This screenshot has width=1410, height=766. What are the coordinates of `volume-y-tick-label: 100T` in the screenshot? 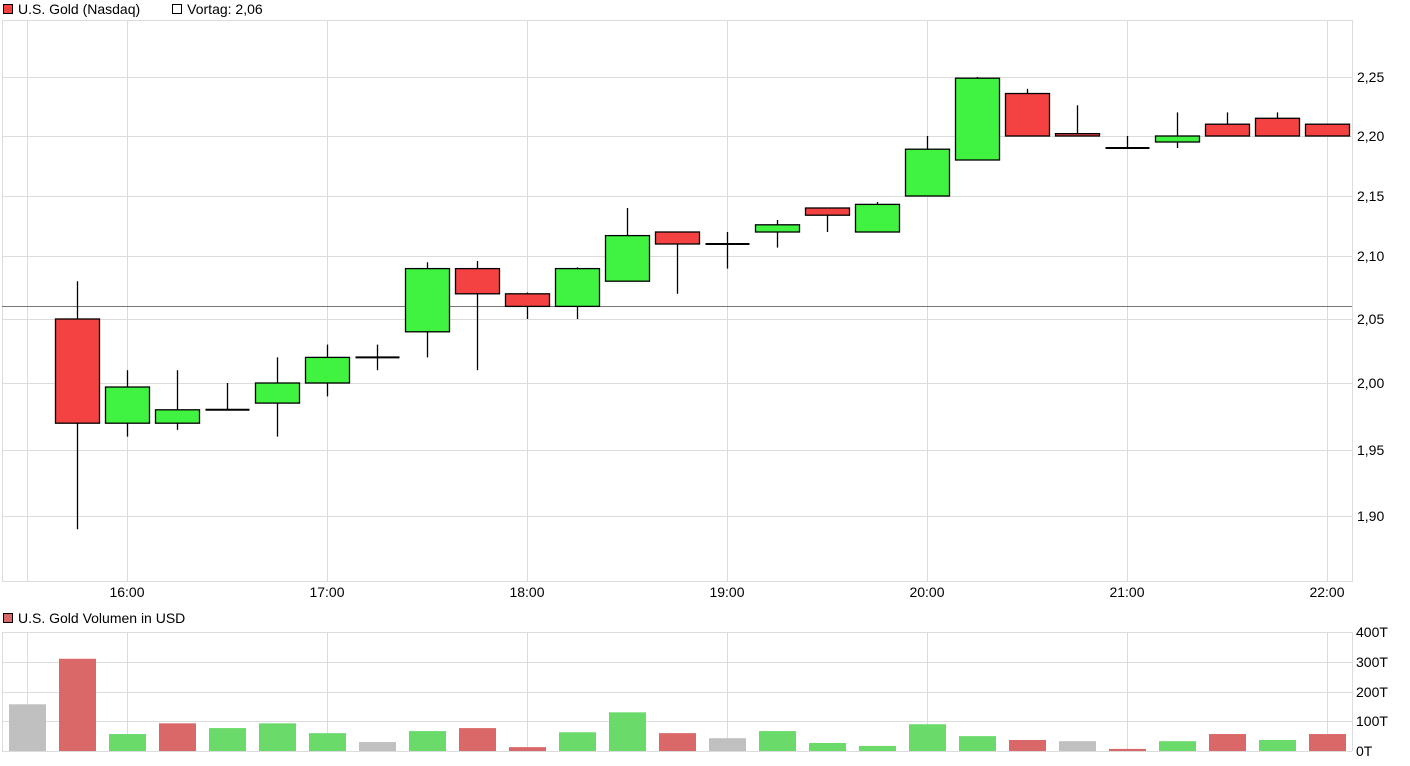 It's located at (1372, 721).